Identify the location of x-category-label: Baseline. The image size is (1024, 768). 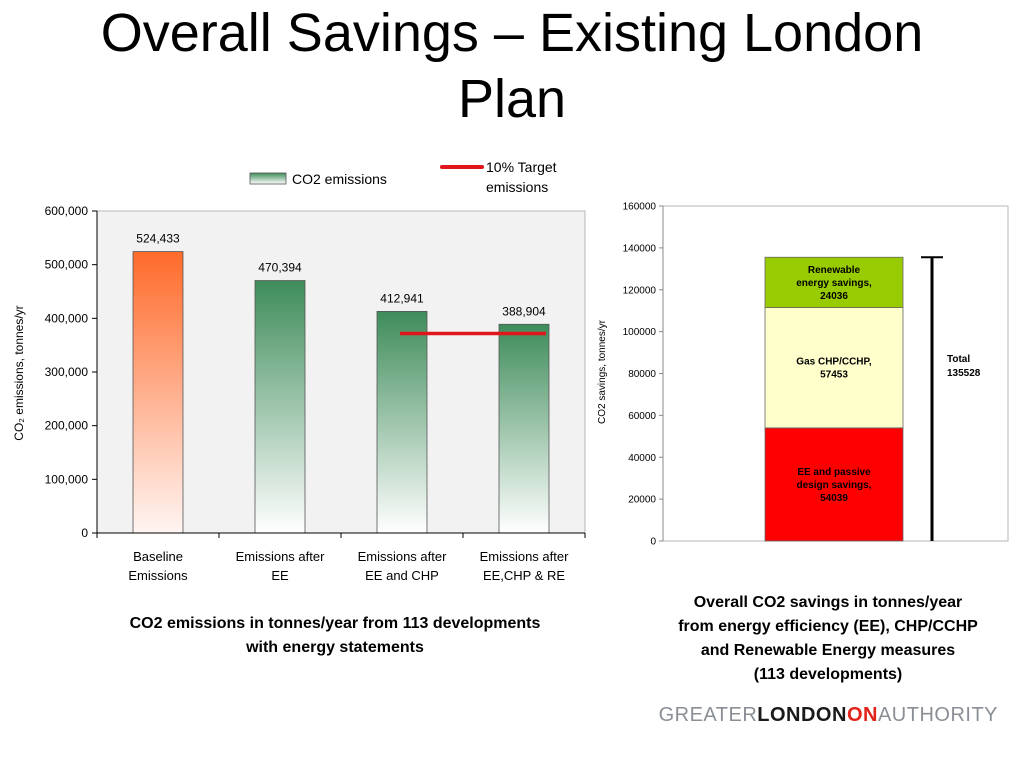
(158, 556).